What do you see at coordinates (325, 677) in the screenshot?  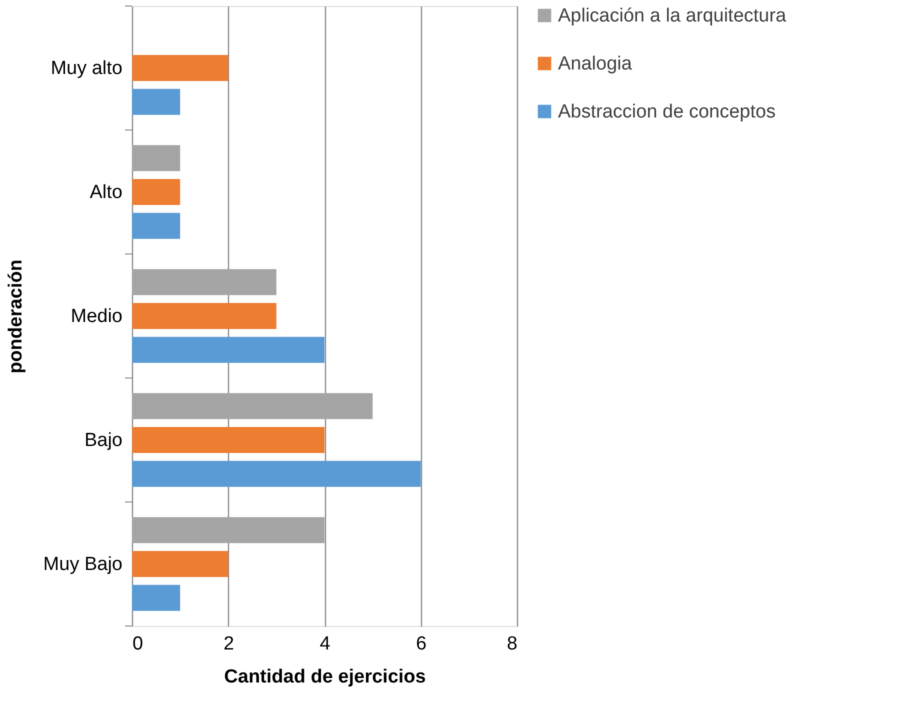 I see `x-axis-title: Cantidad de ejercicios` at bounding box center [325, 677].